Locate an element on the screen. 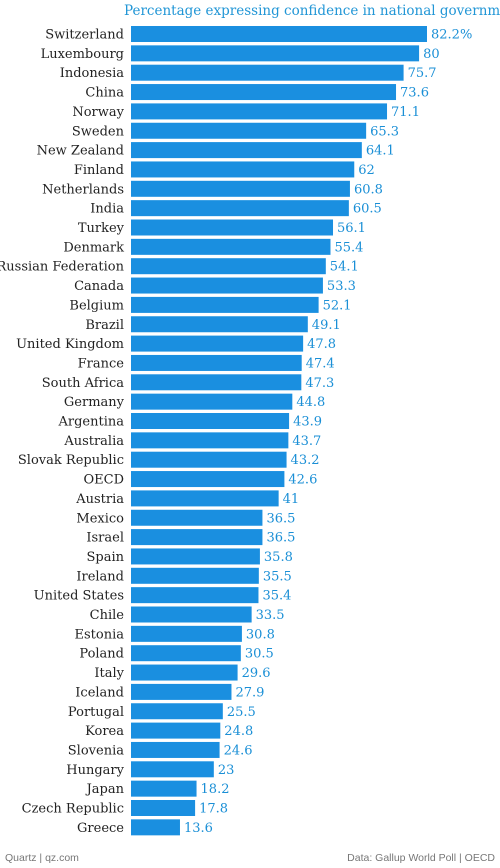  bar-australia is located at coordinates (210, 440).